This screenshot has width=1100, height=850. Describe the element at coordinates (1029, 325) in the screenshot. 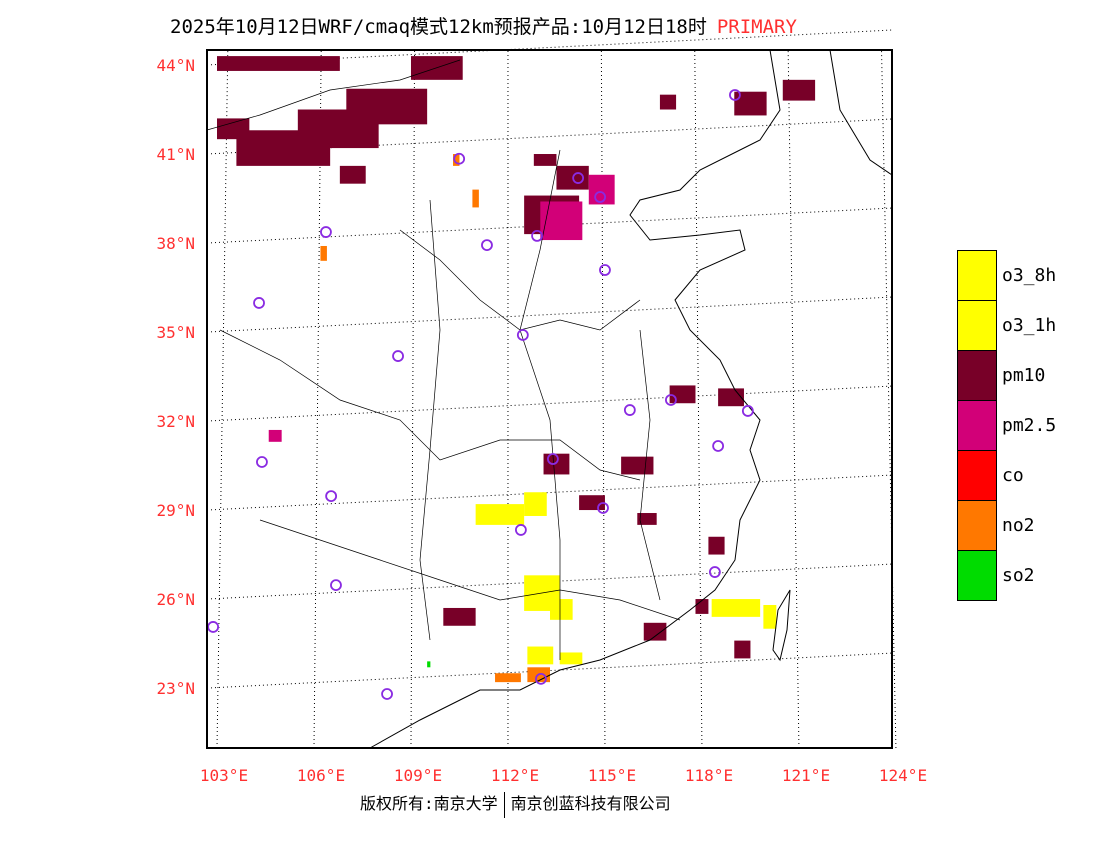

I see `legend-label: o3_1h` at that location.